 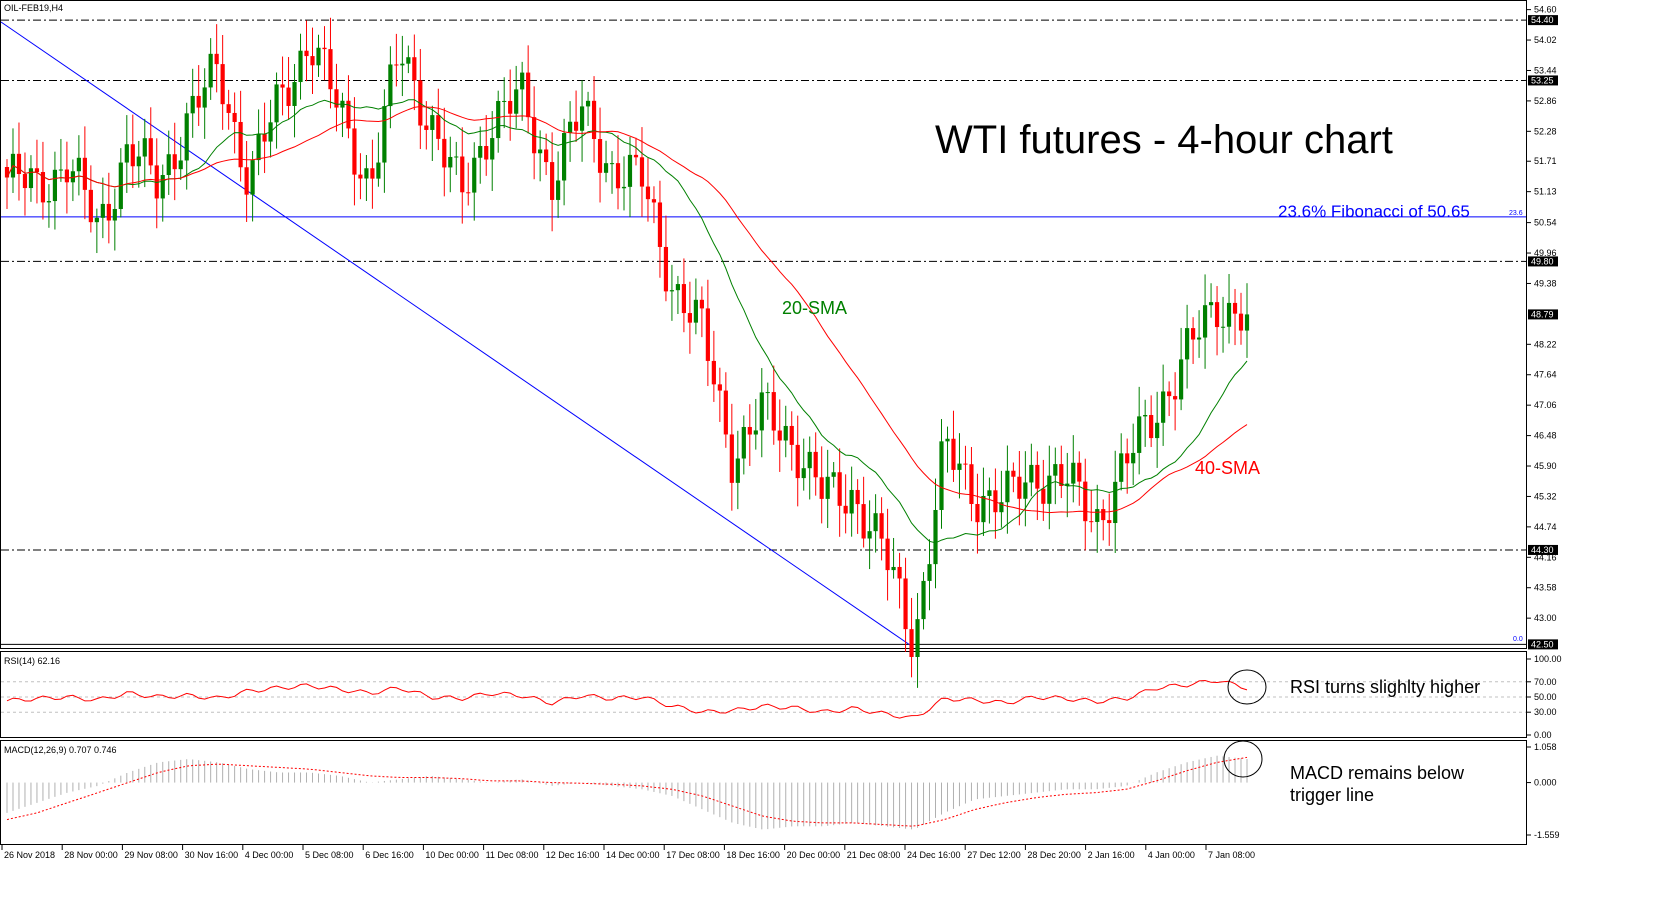 I want to click on fibonacci-tag: 23.6, so click(x=1516, y=213).